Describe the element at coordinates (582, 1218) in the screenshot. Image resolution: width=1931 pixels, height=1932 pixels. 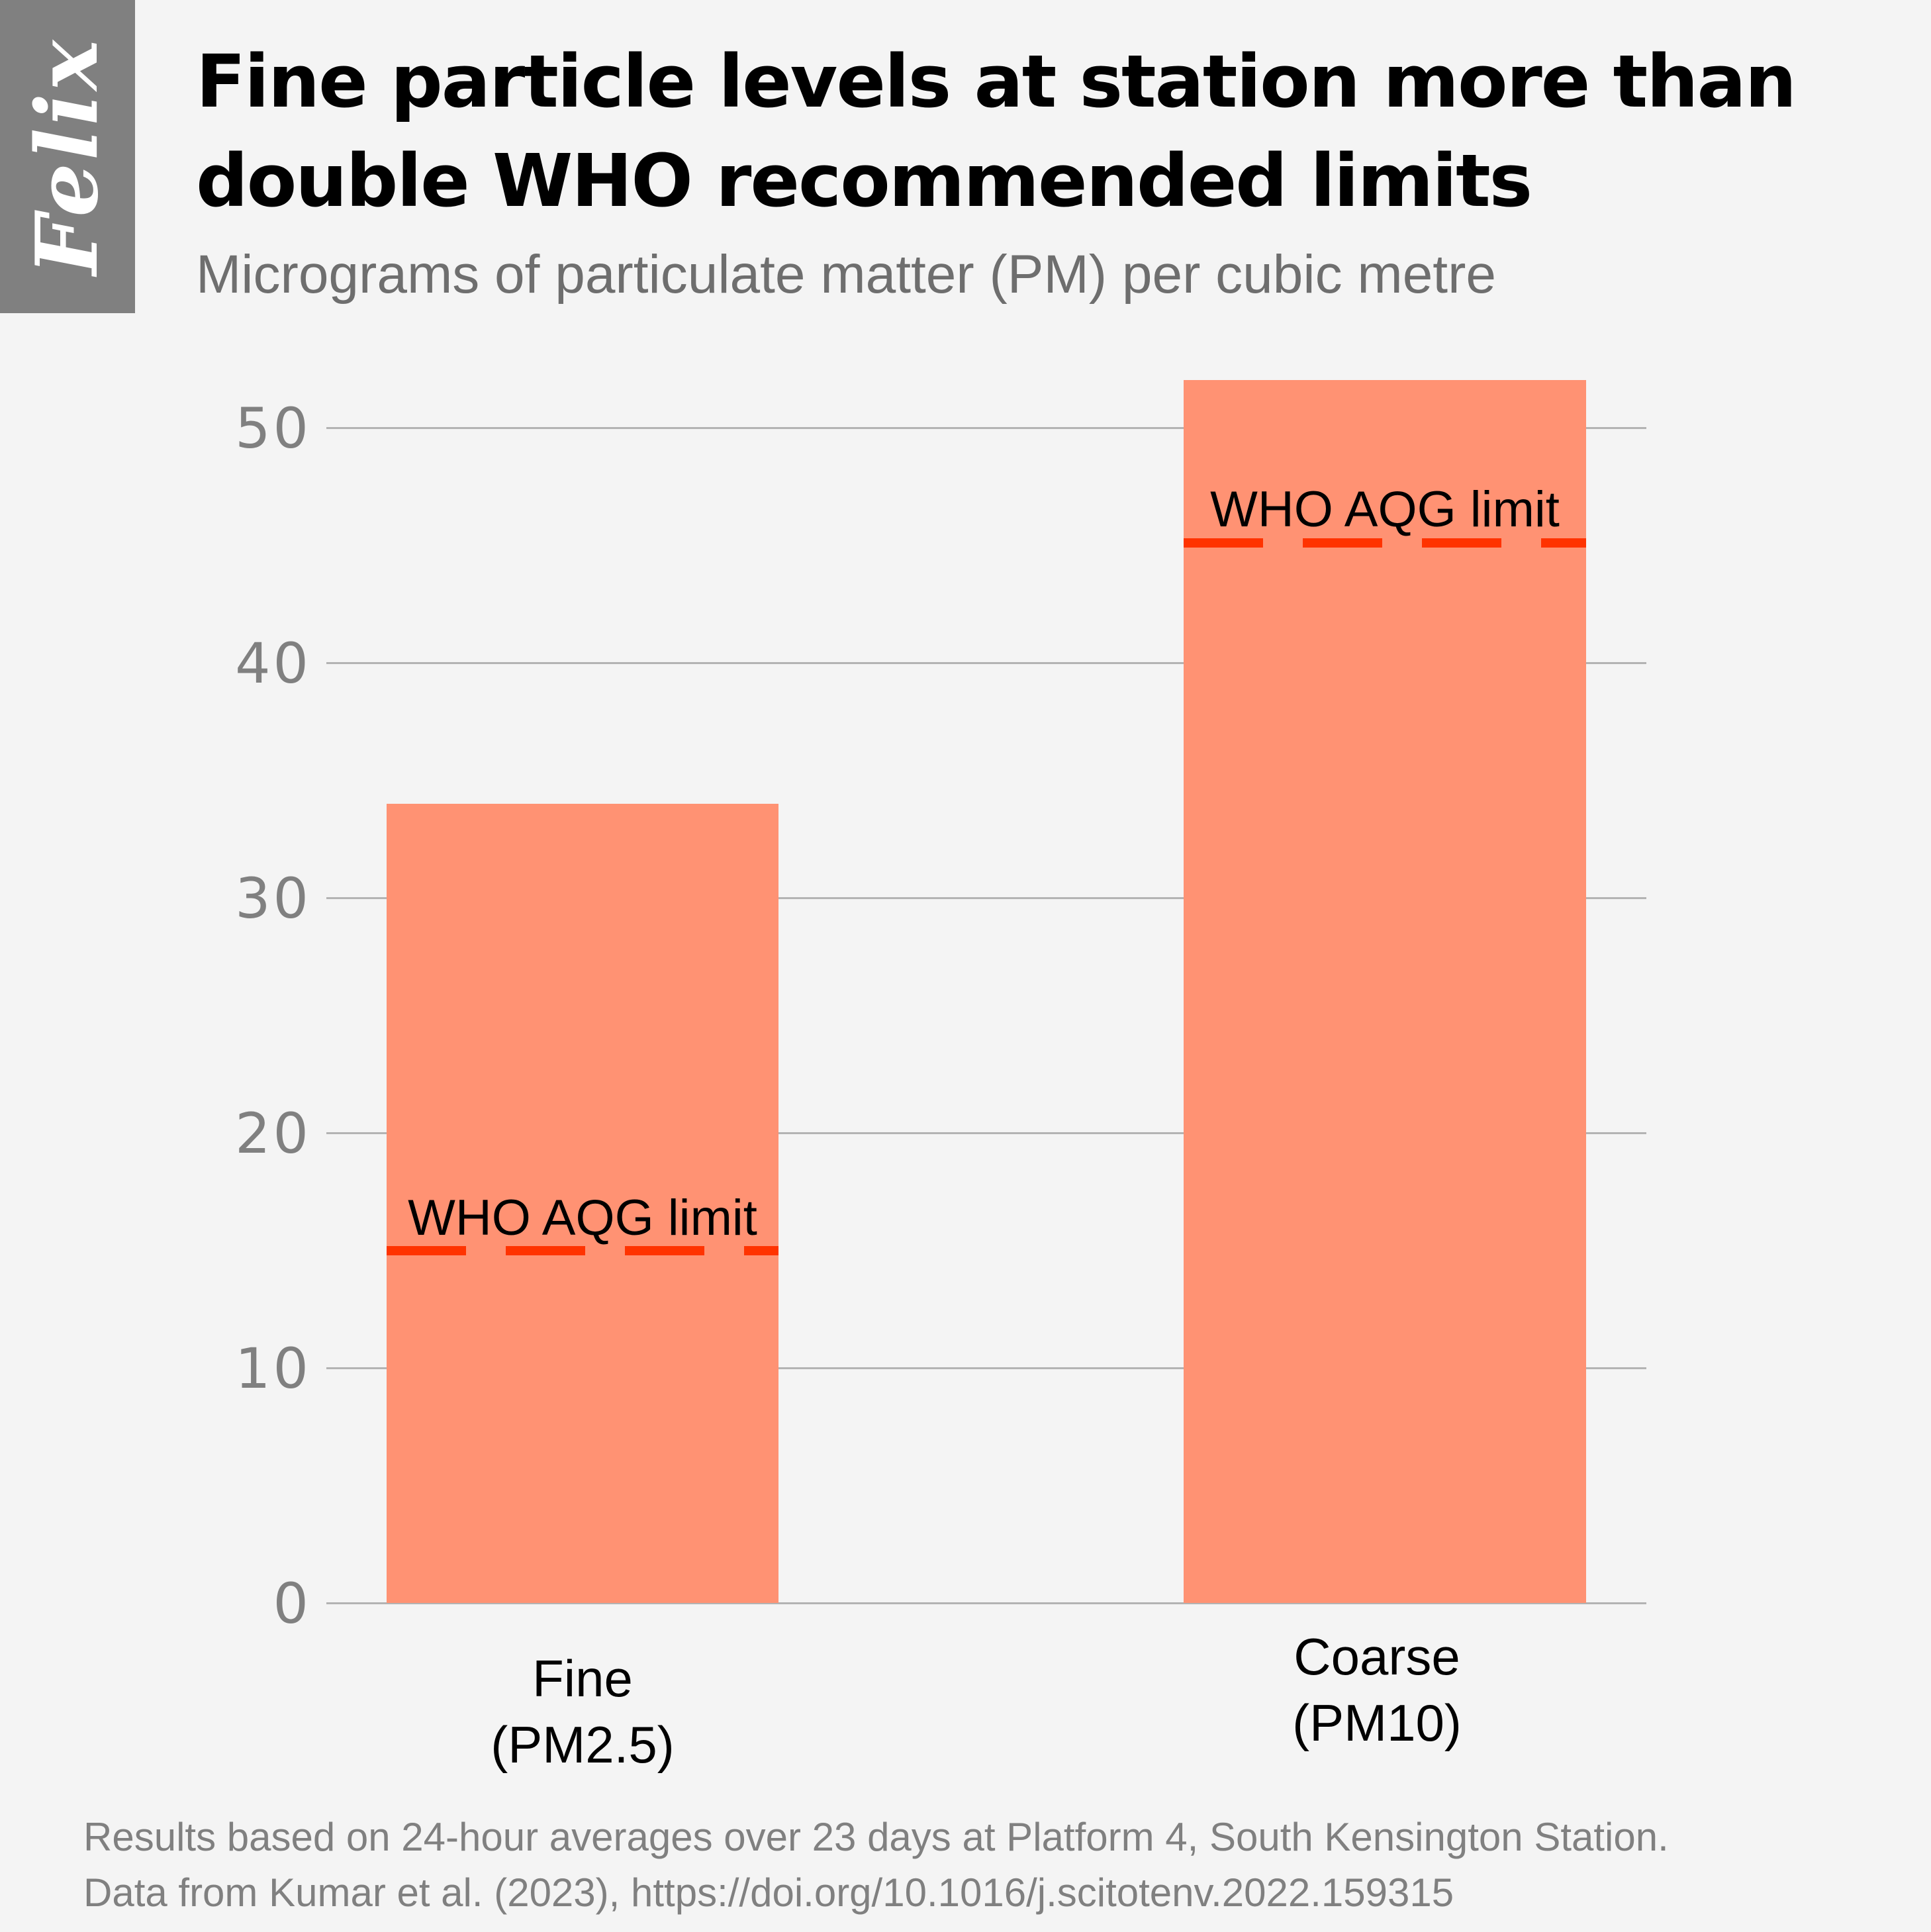
I see `who-limit-label-fine: WHO AQG limit` at that location.